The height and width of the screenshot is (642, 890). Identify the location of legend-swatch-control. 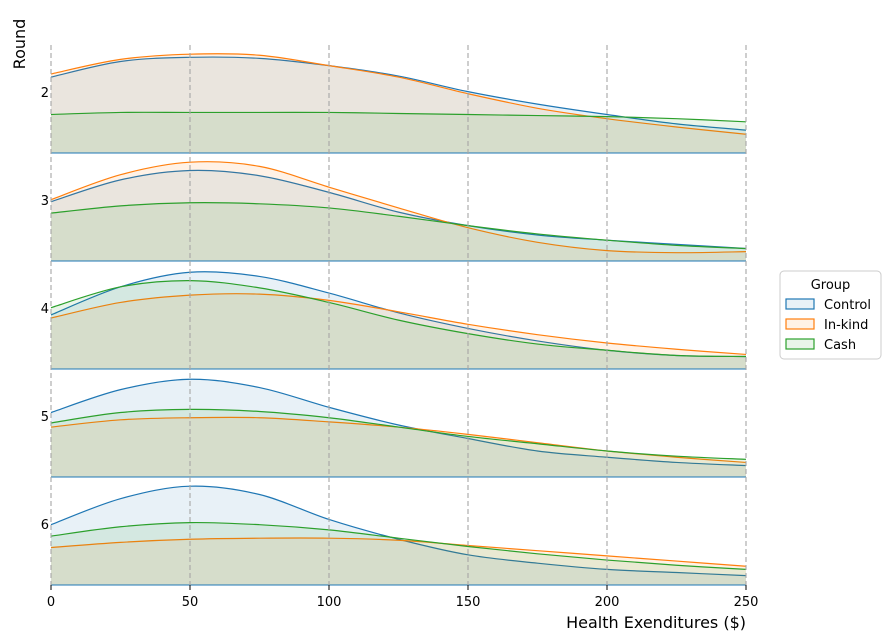
(800, 304).